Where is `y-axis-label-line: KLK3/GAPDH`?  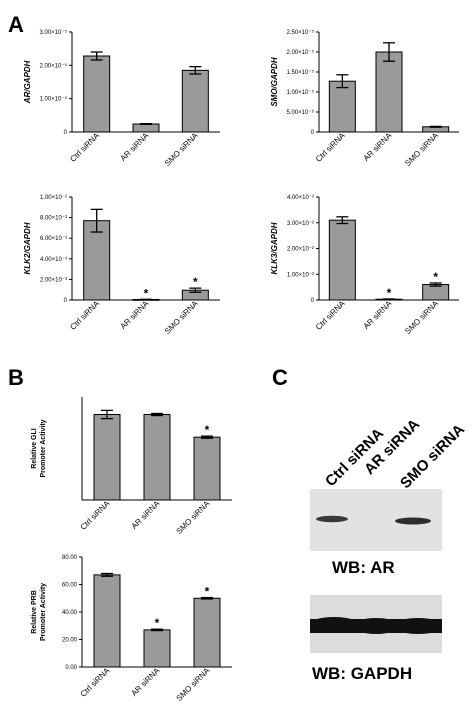
y-axis-label-line: KLK3/GAPDH is located at coordinates (274, 248).